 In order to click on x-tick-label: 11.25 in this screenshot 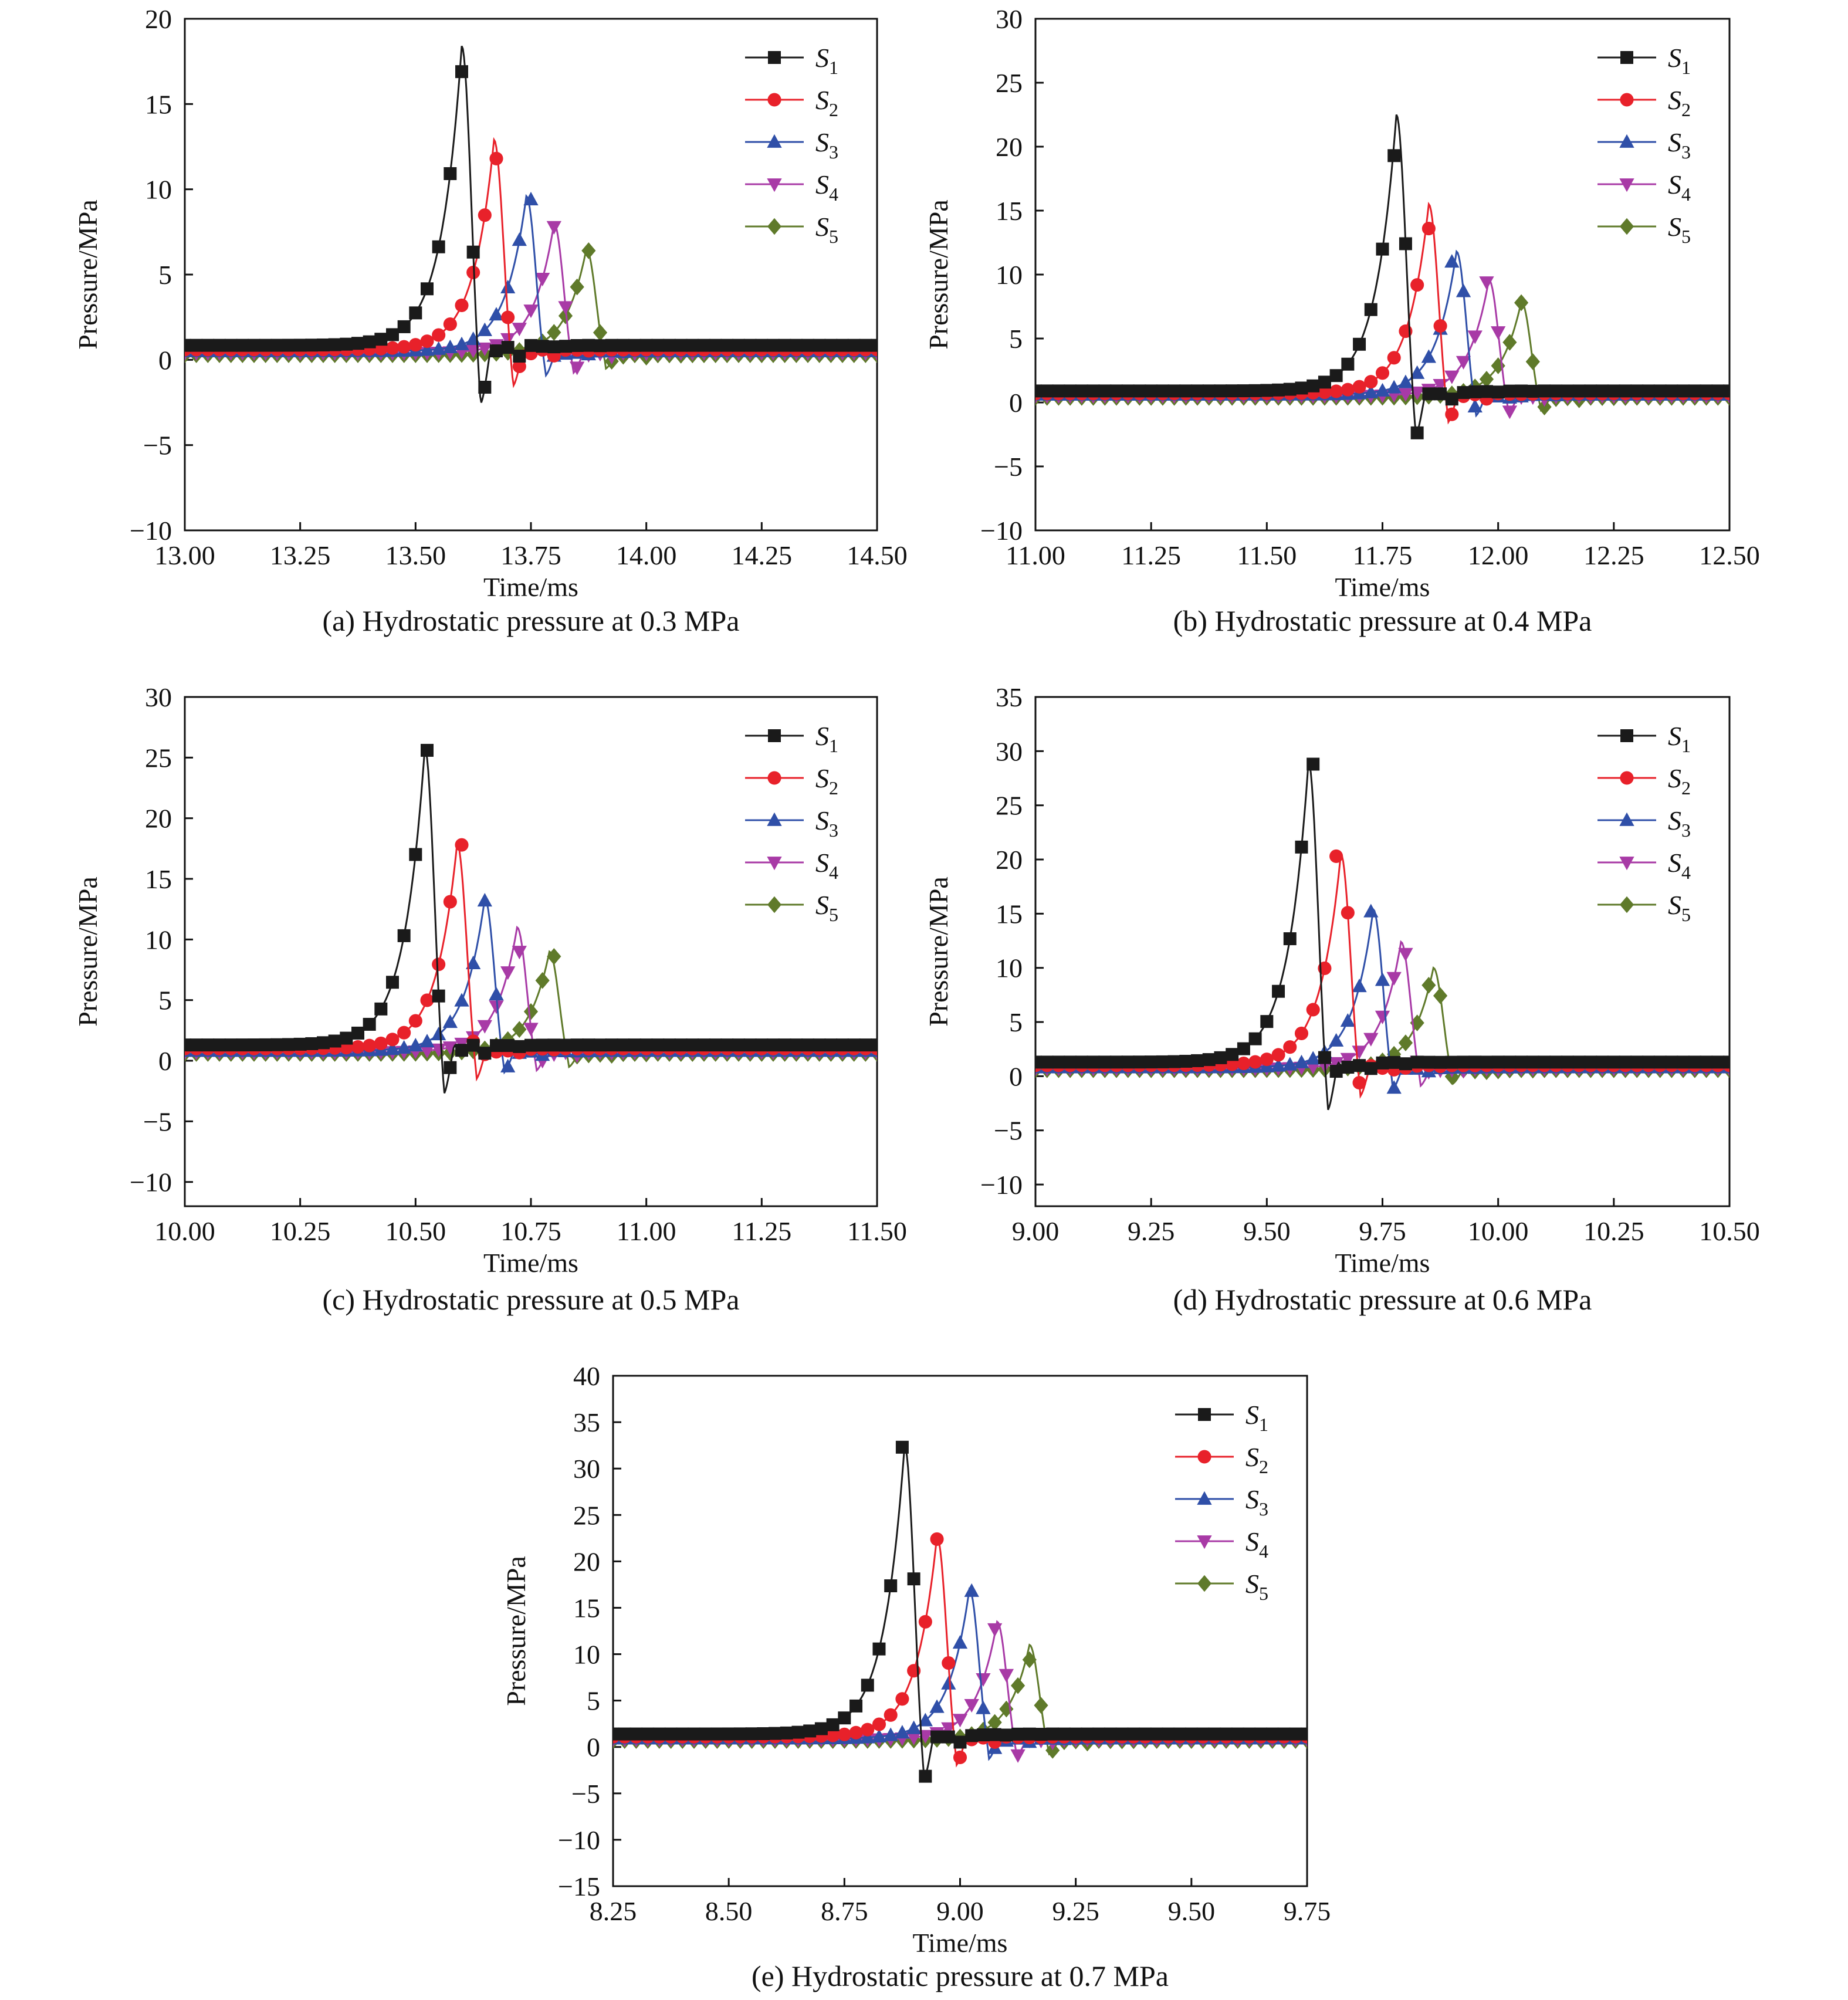, I will do `click(762, 1231)`.